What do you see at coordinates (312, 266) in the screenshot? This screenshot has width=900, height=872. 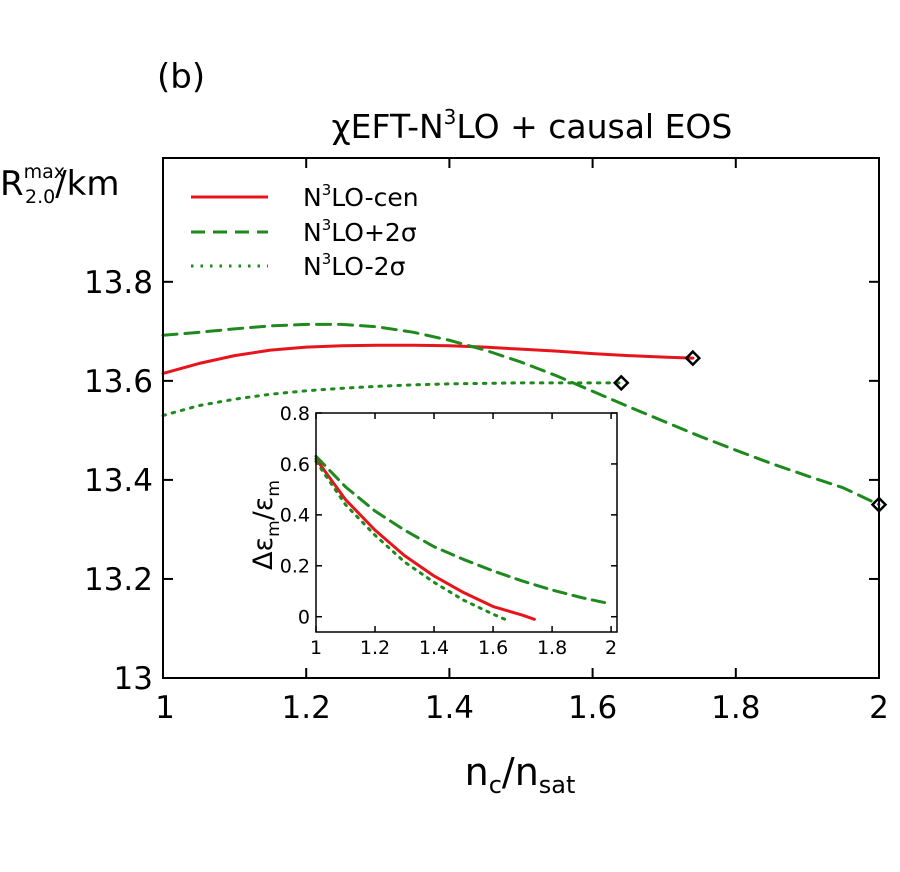 I see `legend-label-minus-pre: N` at bounding box center [312, 266].